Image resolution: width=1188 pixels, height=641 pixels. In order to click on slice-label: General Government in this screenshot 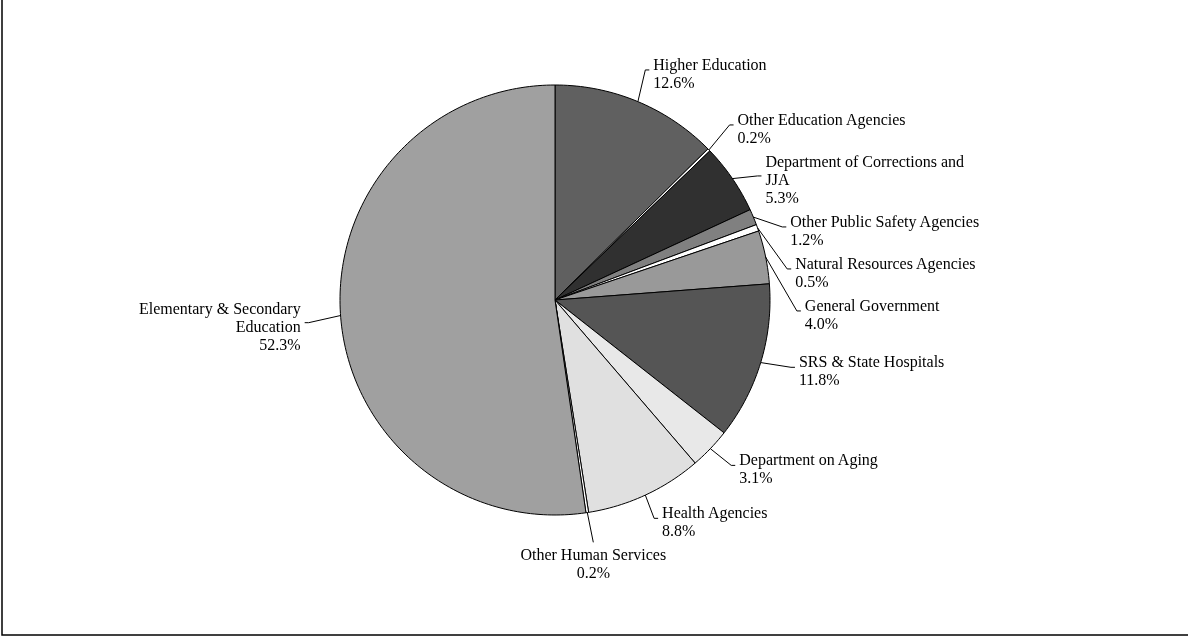, I will do `click(872, 305)`.